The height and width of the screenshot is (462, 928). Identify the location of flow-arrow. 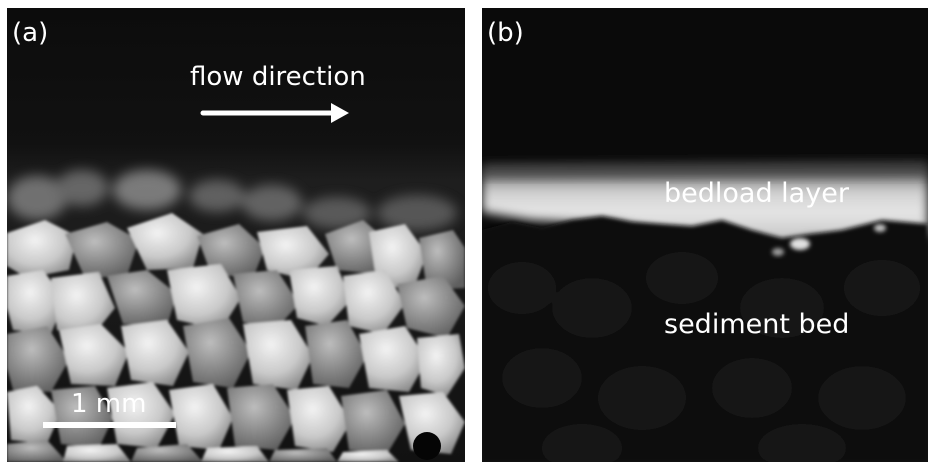
(274, 113).